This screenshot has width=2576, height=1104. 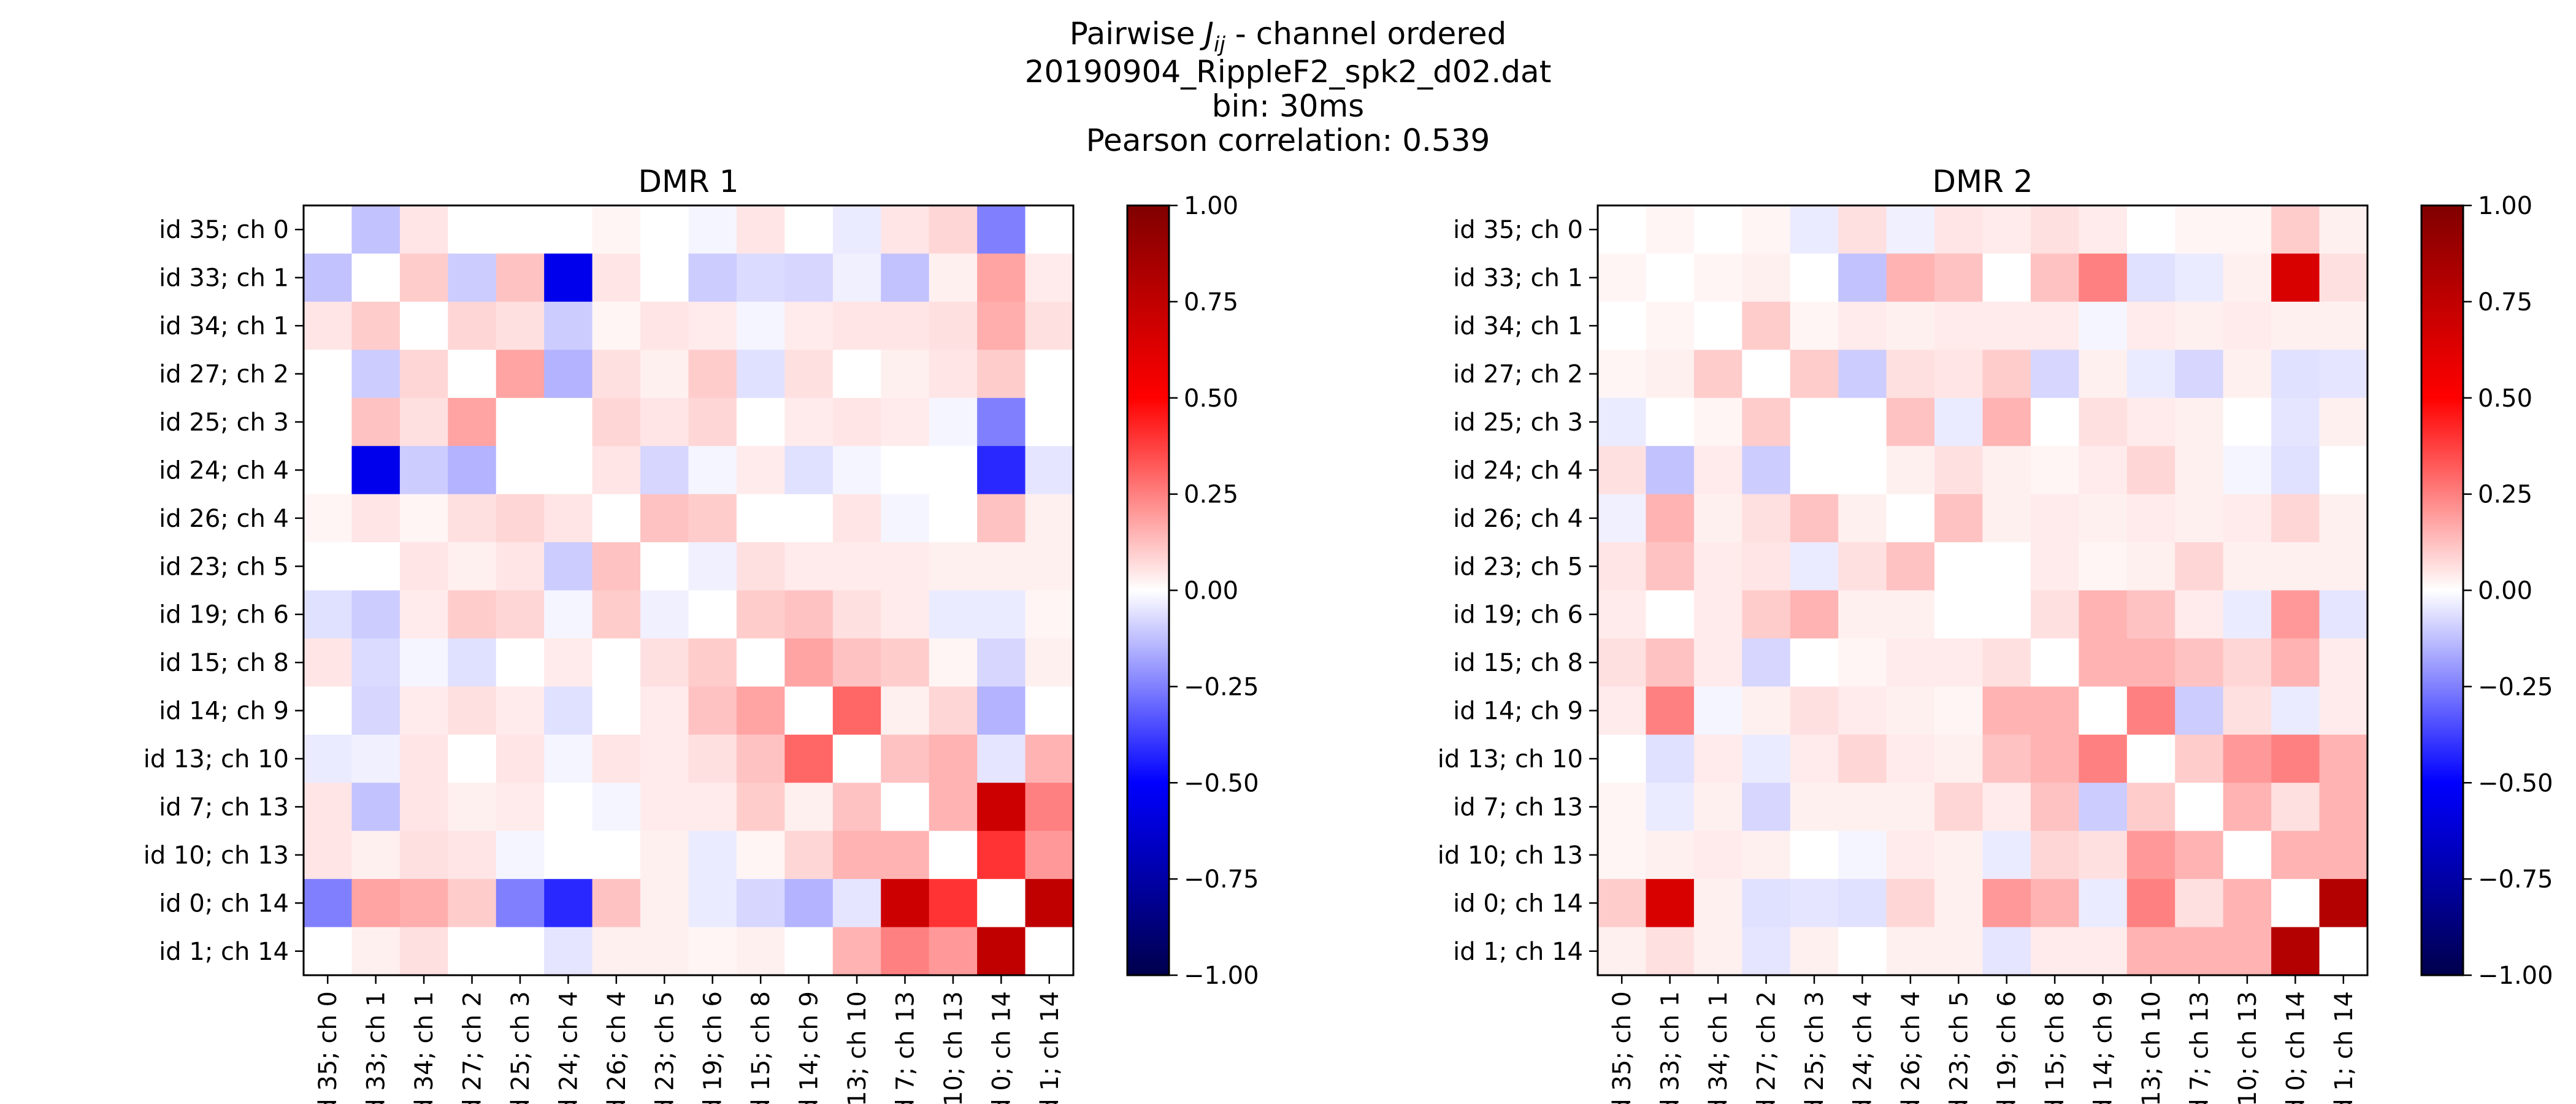 What do you see at coordinates (1518, 952) in the screenshot?
I see `y-tick-label: id 1; ch 14` at bounding box center [1518, 952].